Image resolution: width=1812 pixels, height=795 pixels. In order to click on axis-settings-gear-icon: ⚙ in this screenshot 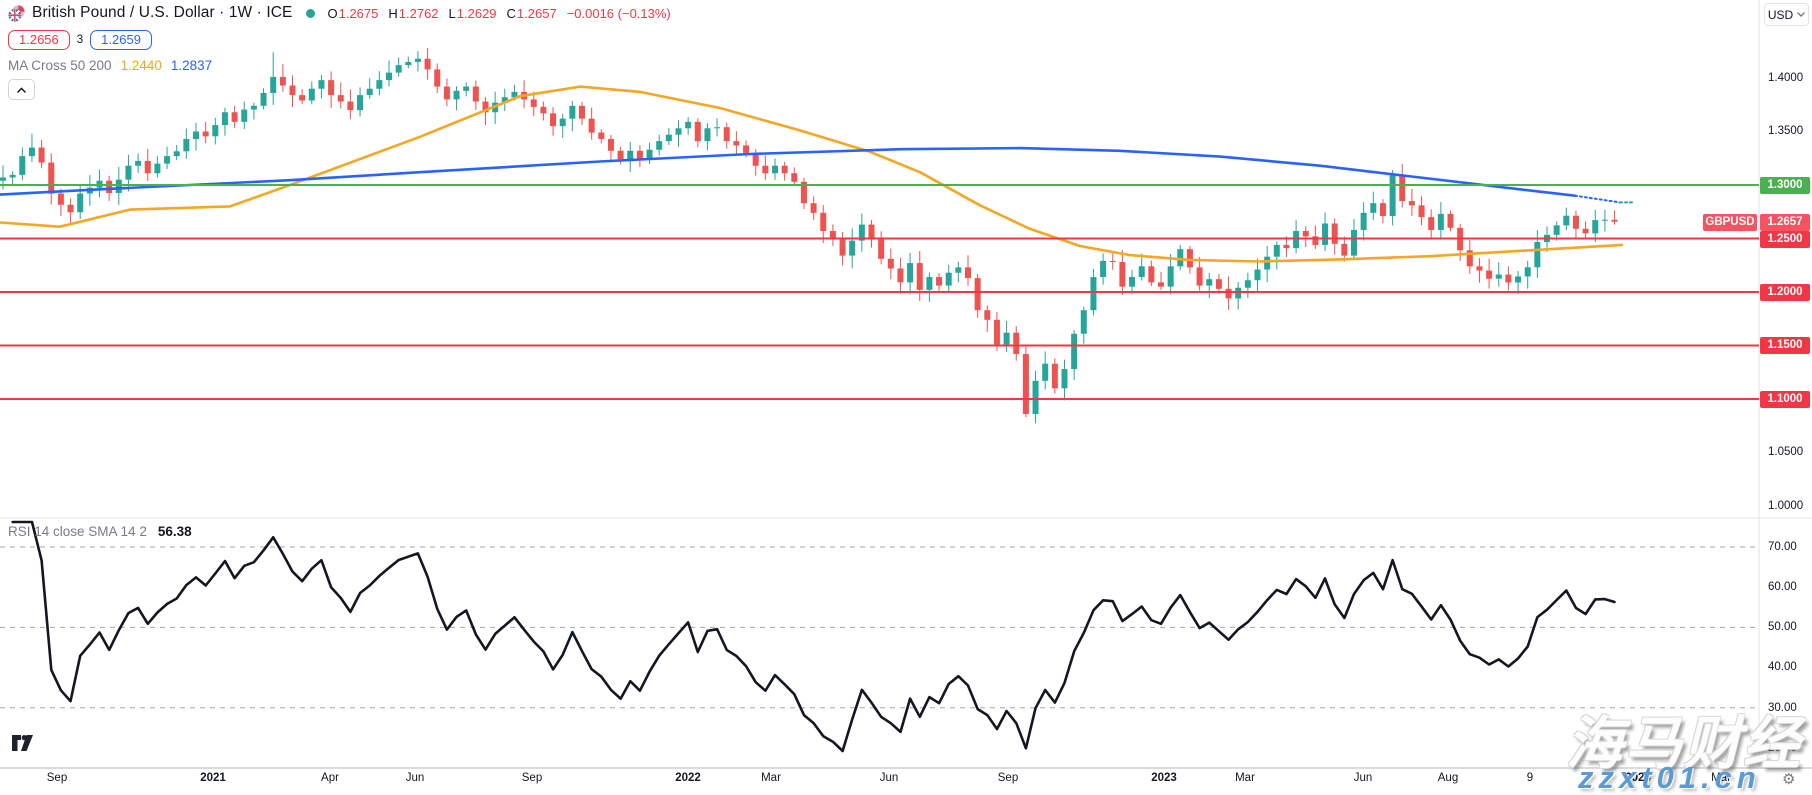, I will do `click(1789, 779)`.